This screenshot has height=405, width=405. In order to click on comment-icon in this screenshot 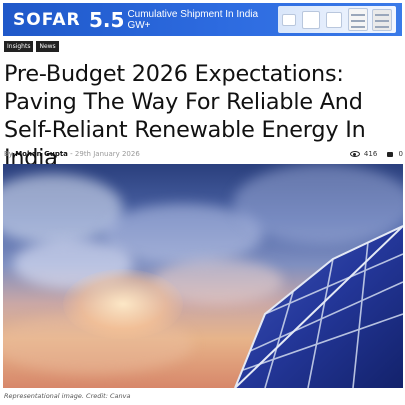, I will do `click(390, 154)`.